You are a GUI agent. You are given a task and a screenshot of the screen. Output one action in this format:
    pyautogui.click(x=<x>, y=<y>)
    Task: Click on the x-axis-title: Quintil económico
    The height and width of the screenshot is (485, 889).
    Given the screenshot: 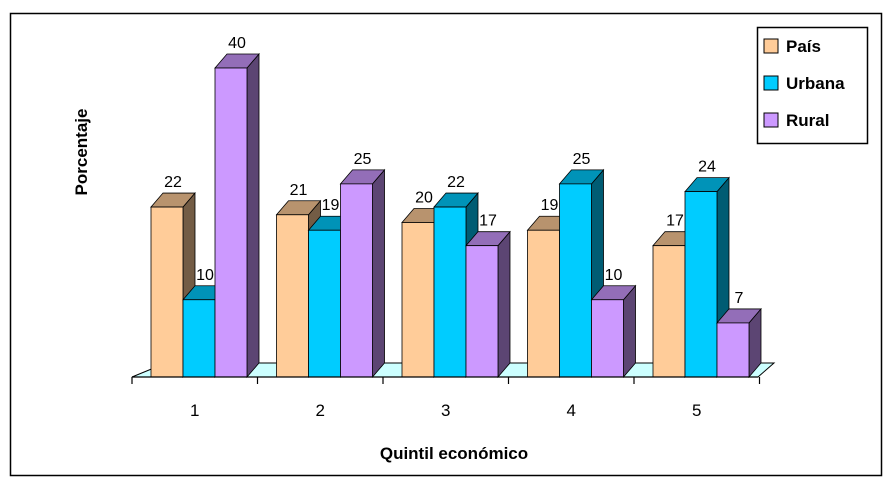 What is the action you would take?
    pyautogui.click(x=454, y=453)
    